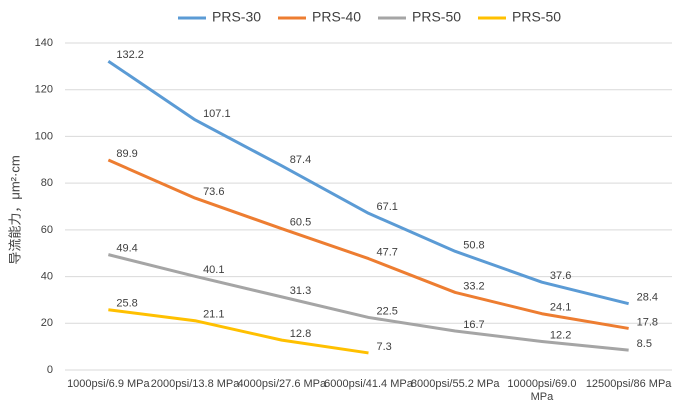  What do you see at coordinates (542, 390) in the screenshot?
I see `x-tick-label: 10000psi/69.0 MPa` at bounding box center [542, 390].